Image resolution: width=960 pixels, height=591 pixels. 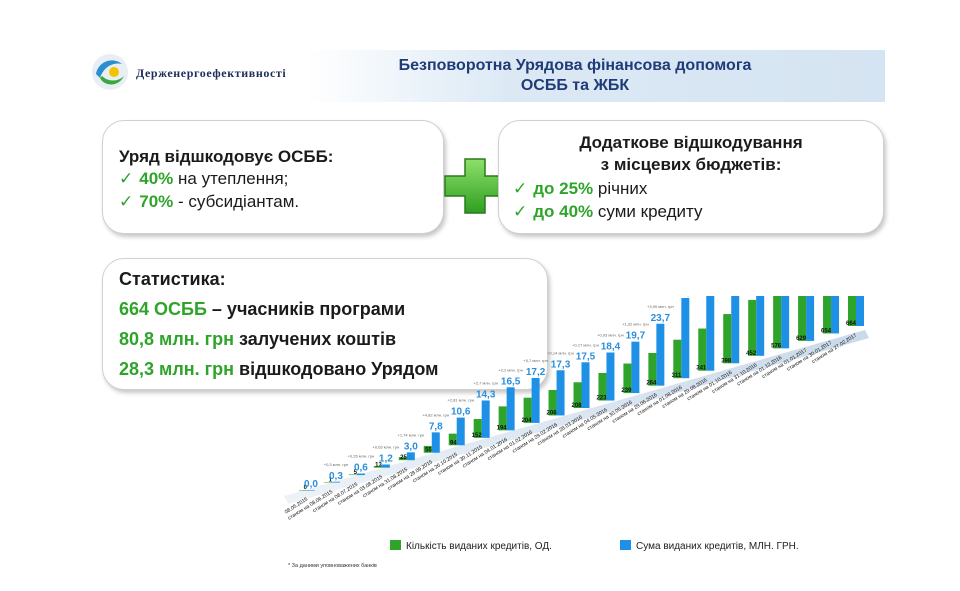 What do you see at coordinates (636, 336) in the screenshot?
I see `sum-value-label: 19,7` at bounding box center [636, 336].